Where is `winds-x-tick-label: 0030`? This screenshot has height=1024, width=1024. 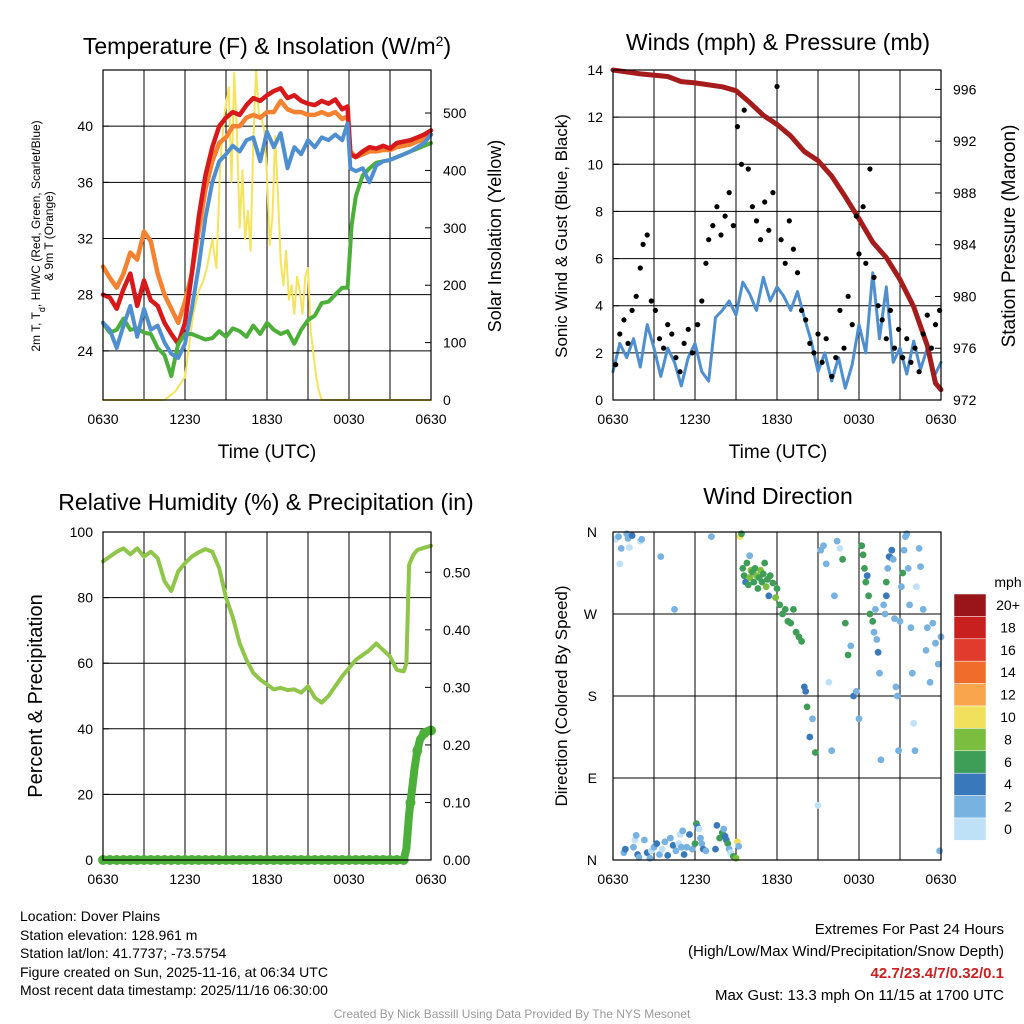
winds-x-tick-label: 0030 is located at coordinates (858, 419).